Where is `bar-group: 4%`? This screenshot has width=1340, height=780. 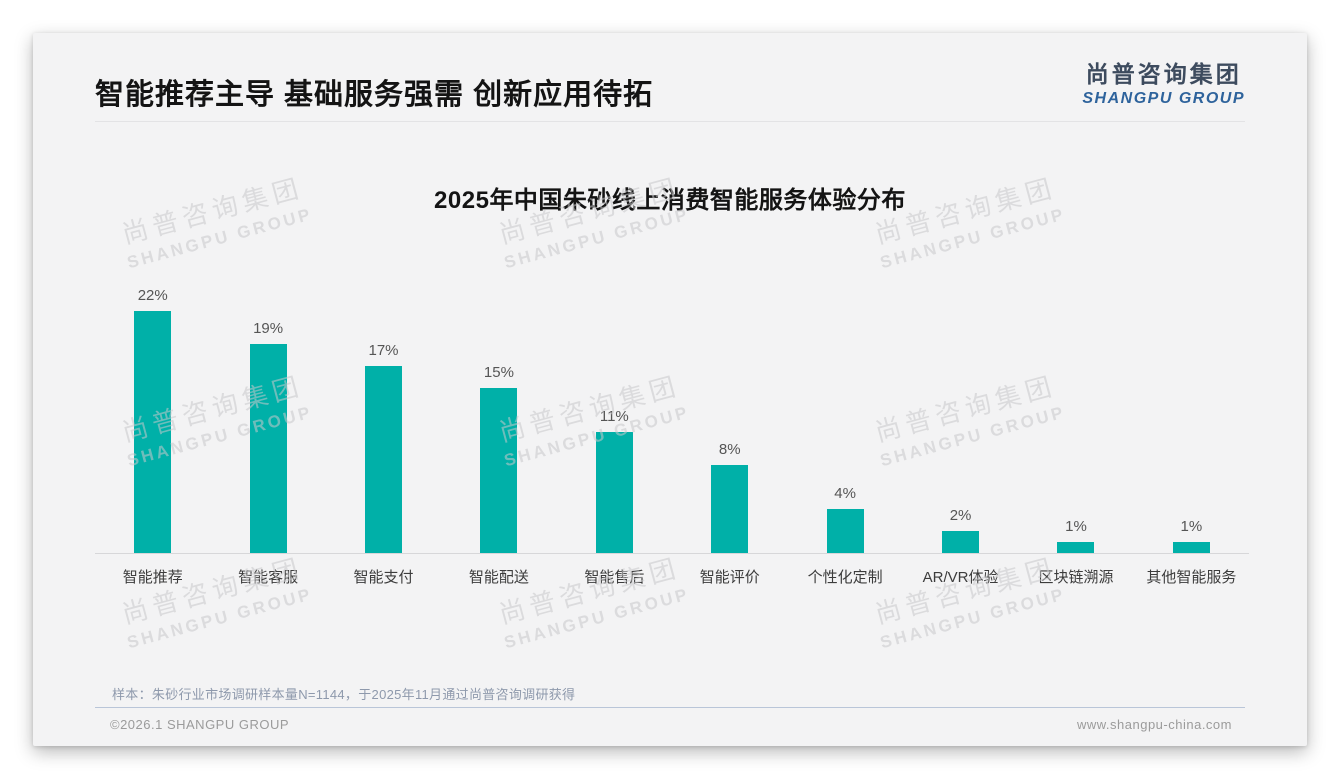
bar-group: 4% is located at coordinates (844, 416).